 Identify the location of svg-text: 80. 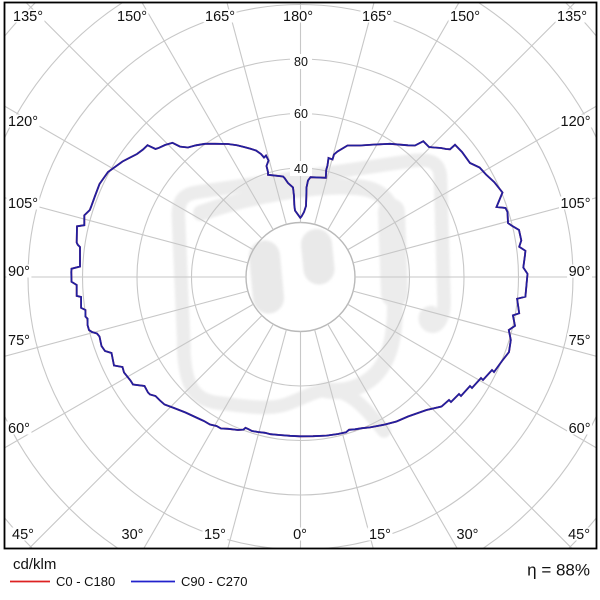
(301, 62).